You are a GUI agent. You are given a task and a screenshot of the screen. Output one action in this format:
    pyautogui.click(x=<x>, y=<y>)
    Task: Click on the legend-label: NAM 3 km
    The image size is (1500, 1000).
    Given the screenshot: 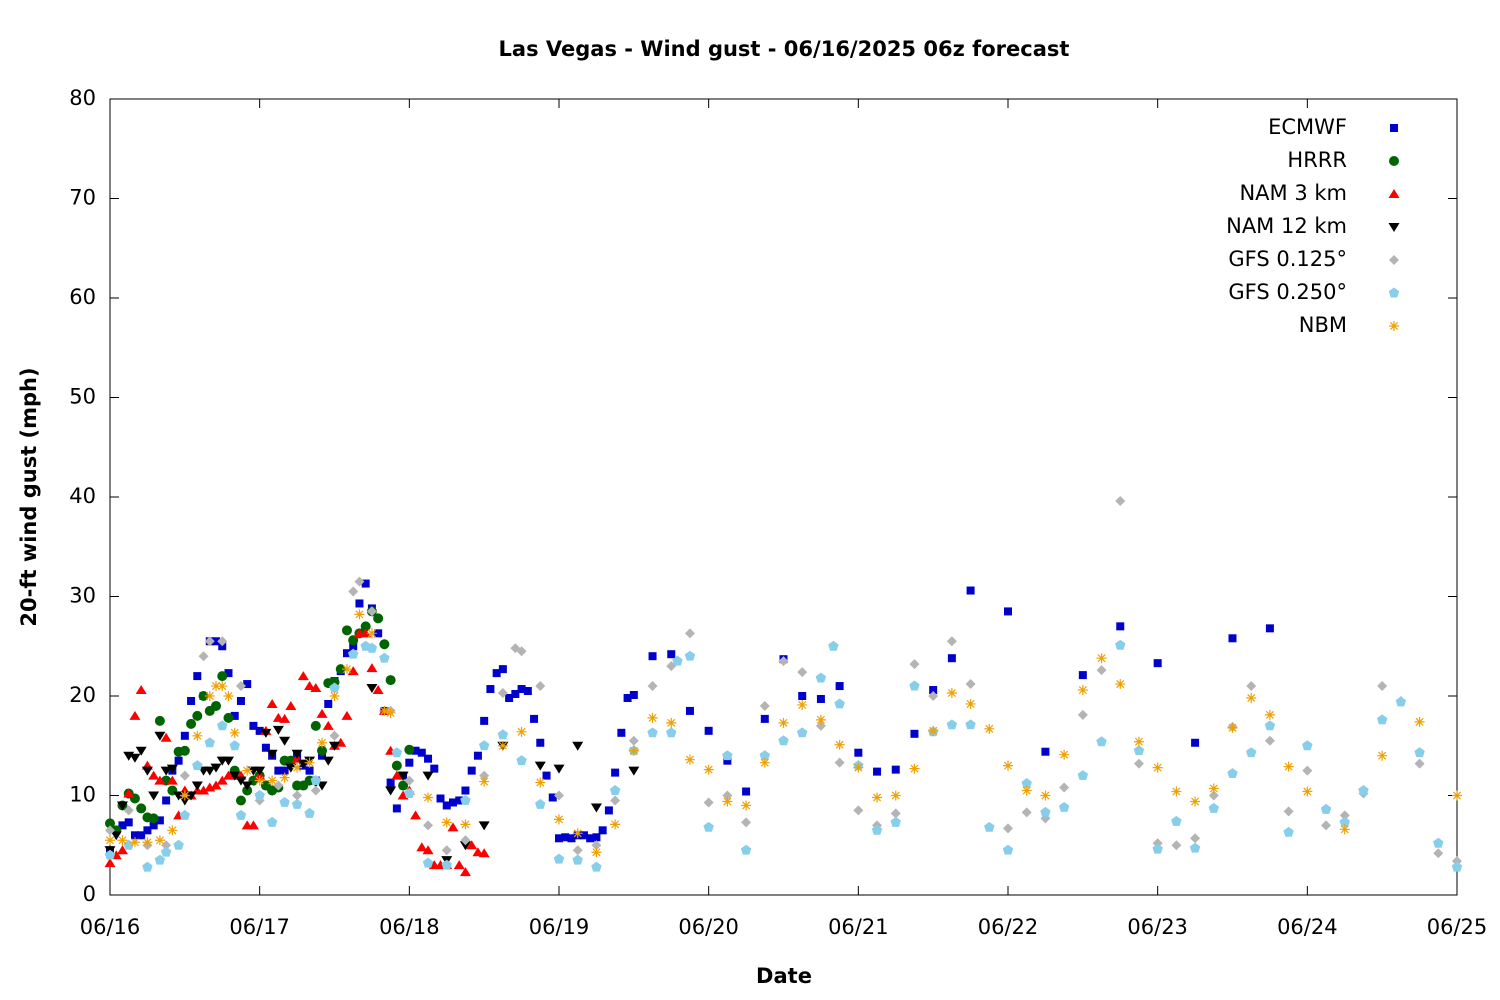 What is the action you would take?
    pyautogui.click(x=1293, y=193)
    